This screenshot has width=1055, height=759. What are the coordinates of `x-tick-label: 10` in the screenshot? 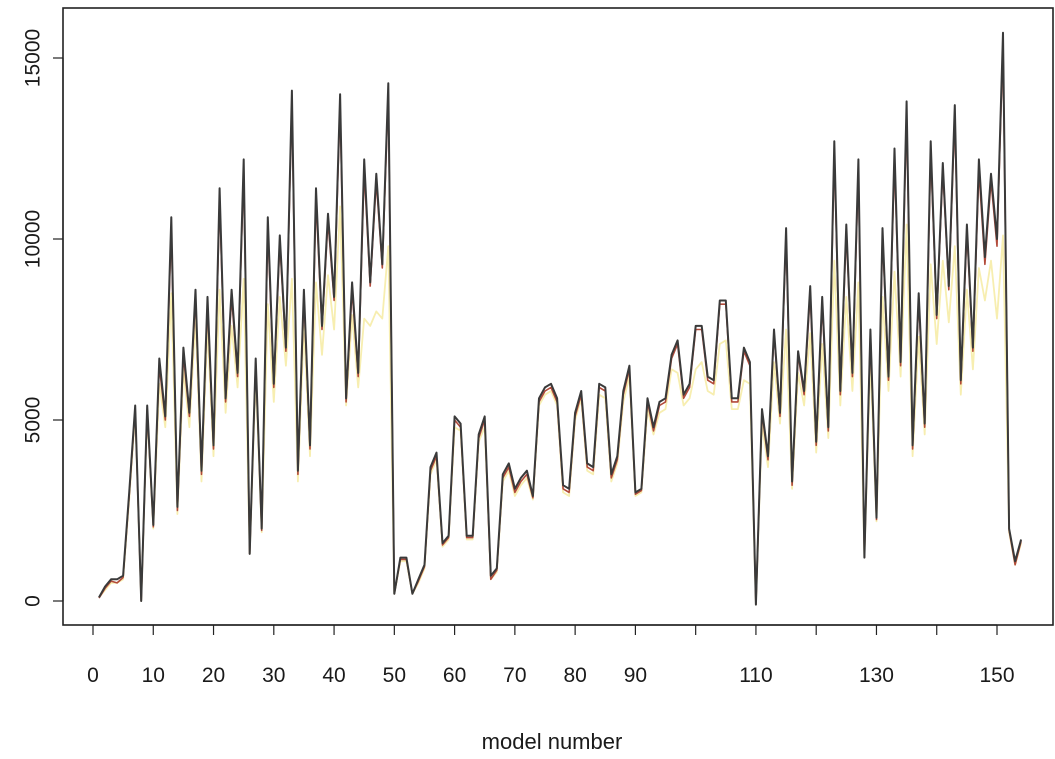 It's located at (153, 675).